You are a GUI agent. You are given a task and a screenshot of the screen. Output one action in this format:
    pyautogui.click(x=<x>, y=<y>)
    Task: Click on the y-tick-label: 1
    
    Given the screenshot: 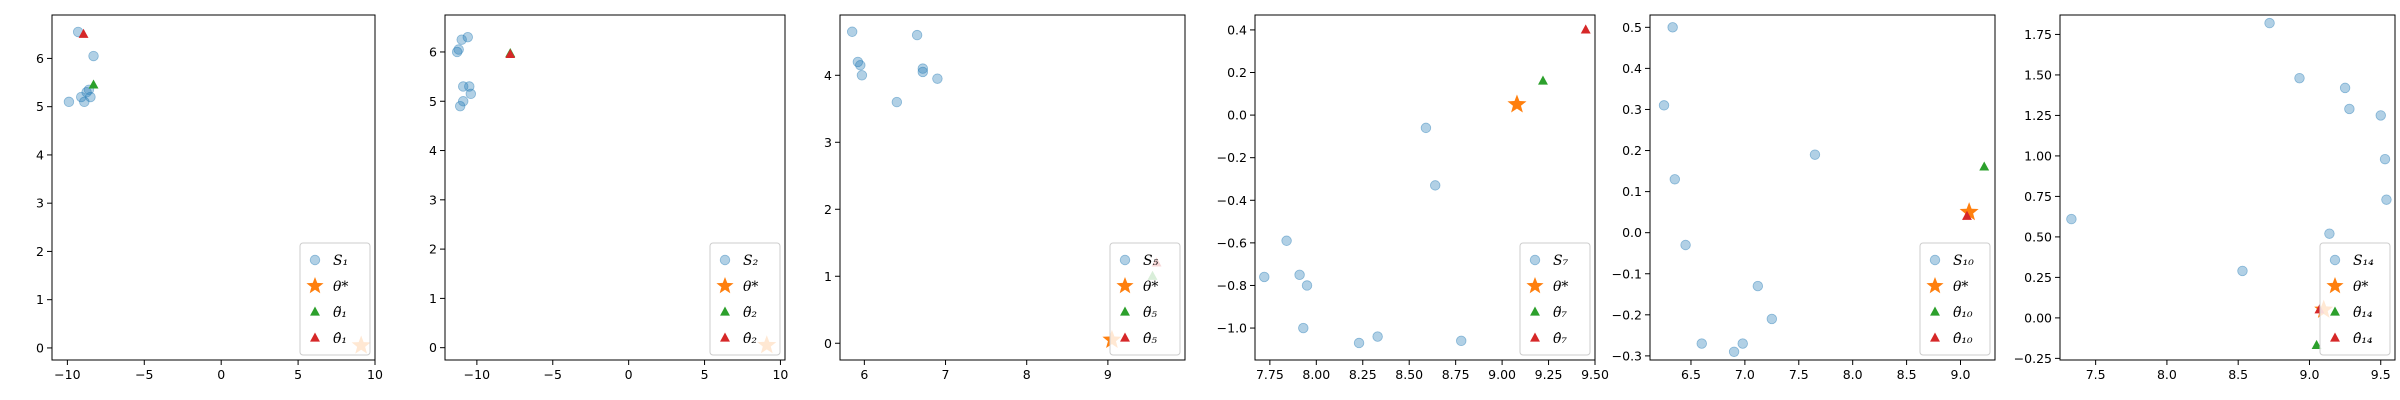 What is the action you would take?
    pyautogui.click(x=828, y=276)
    